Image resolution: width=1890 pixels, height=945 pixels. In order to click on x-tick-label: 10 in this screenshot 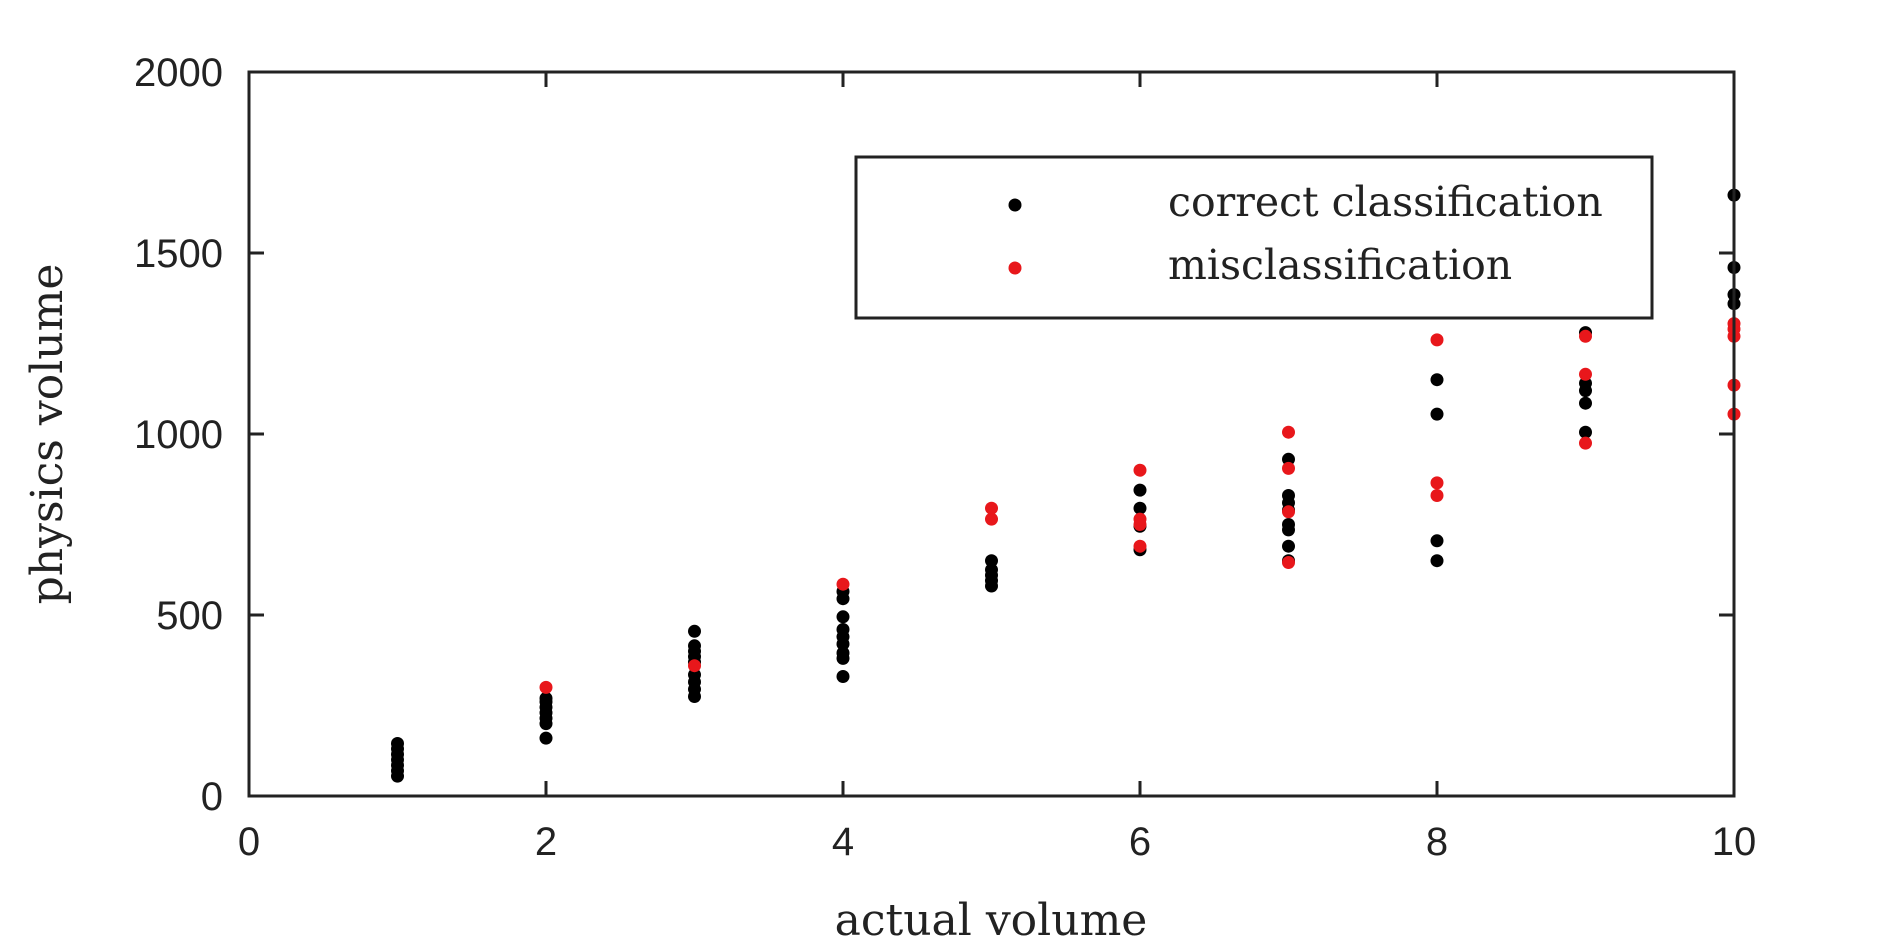, I will do `click(1734, 842)`.